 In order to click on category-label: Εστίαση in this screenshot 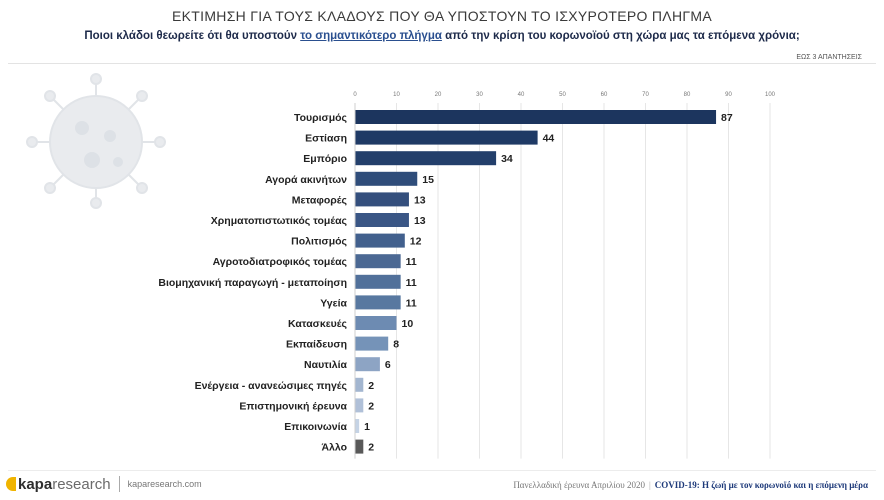, I will do `click(326, 139)`.